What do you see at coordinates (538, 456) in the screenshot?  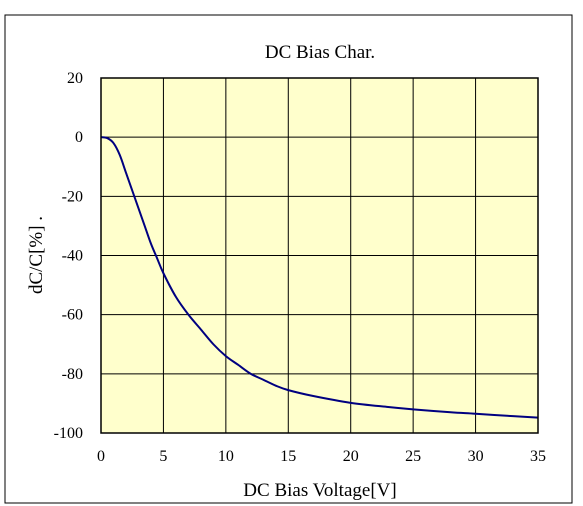 I see `x-tick-label: 35` at bounding box center [538, 456].